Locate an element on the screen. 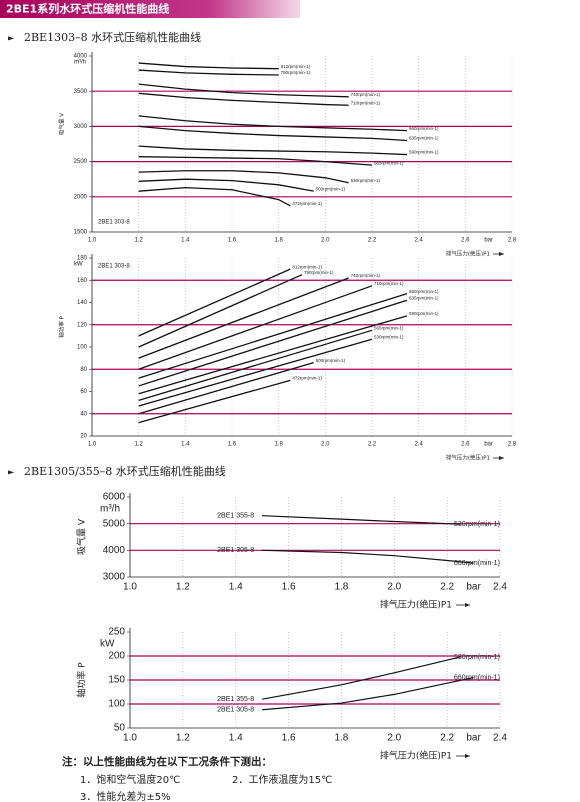 The image size is (580, 802). rpm-label: 740rpm(min-1) is located at coordinates (366, 94).